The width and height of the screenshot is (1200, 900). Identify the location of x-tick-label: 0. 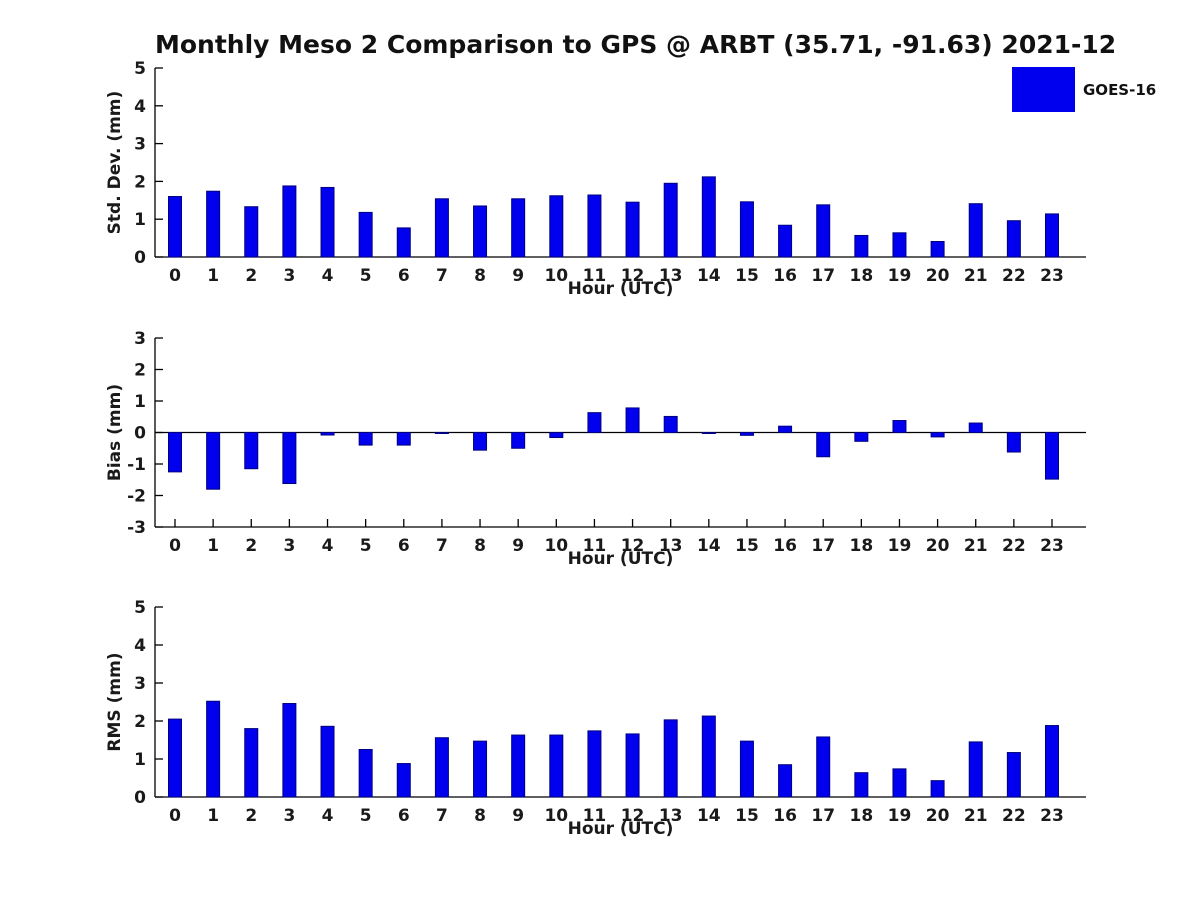
(175, 816).